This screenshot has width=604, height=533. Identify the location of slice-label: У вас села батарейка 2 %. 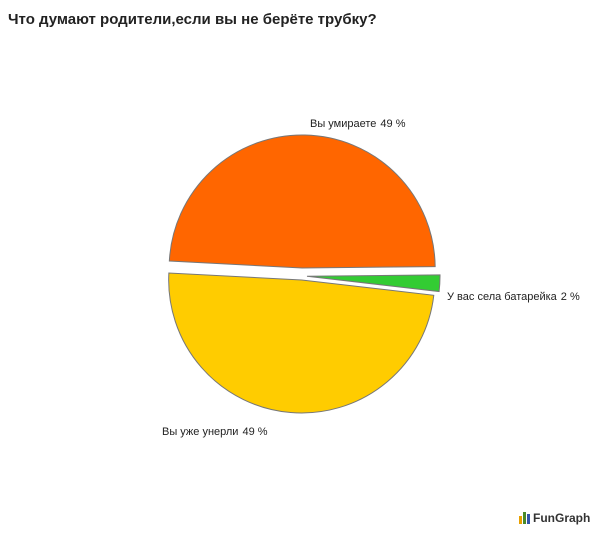
(513, 297).